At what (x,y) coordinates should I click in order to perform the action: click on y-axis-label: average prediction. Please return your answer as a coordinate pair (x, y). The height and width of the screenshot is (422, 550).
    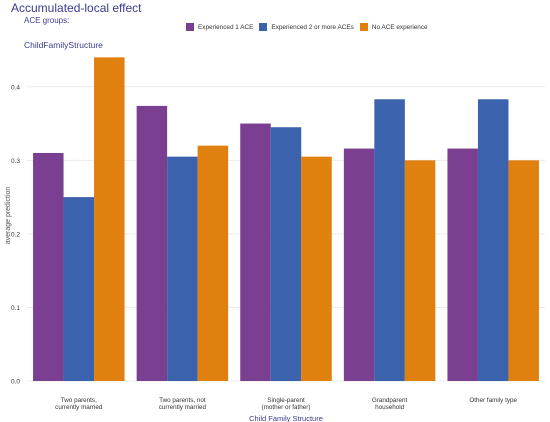
    Looking at the image, I should click on (8, 216).